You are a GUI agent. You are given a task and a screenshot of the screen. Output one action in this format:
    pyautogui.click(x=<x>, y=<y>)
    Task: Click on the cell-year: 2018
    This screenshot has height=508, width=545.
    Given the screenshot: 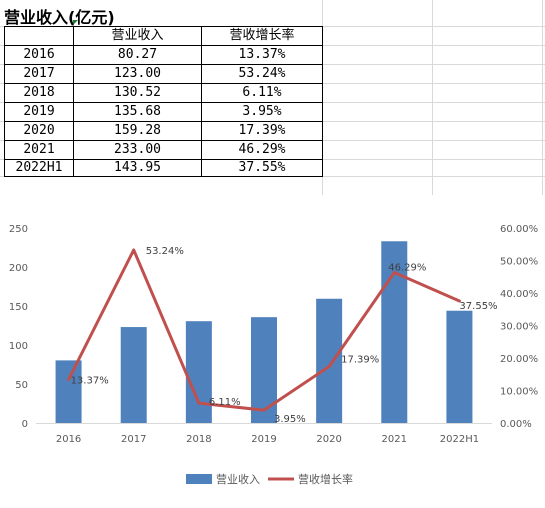 What is the action you would take?
    pyautogui.click(x=39, y=92)
    